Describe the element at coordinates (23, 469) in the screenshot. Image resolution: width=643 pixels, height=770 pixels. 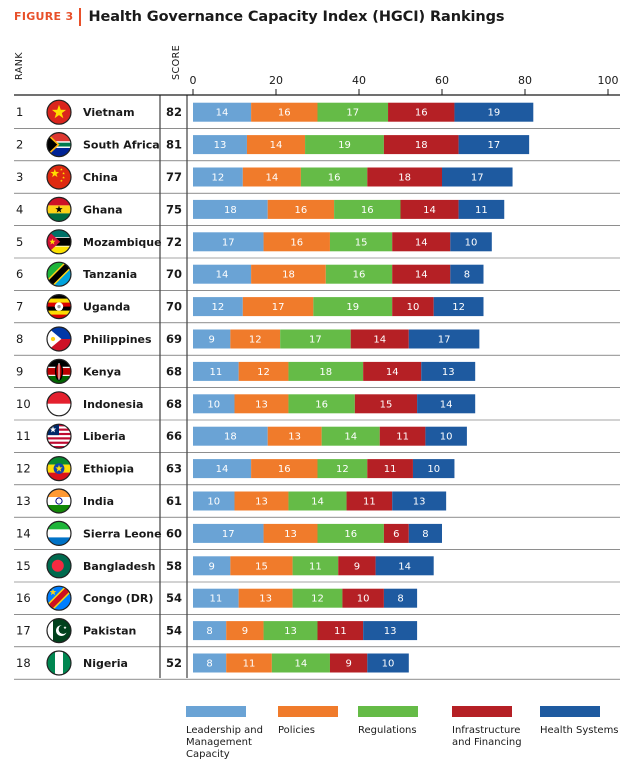
I see `rank-label: 12` at that location.